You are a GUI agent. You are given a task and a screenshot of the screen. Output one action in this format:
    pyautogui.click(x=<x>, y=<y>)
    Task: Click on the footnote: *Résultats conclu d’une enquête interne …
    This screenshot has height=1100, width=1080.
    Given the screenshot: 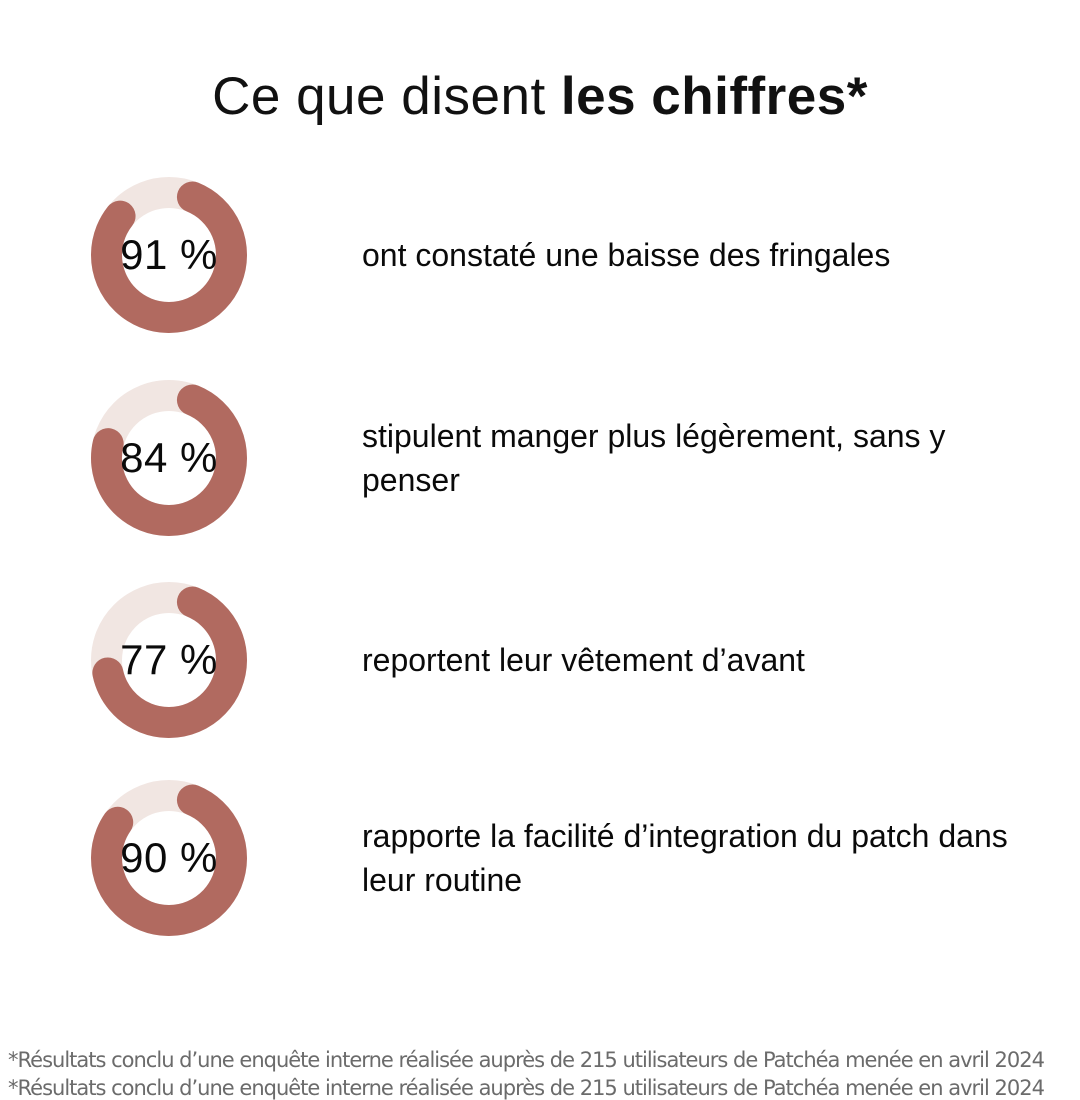 What is the action you would take?
    pyautogui.click(x=526, y=1060)
    